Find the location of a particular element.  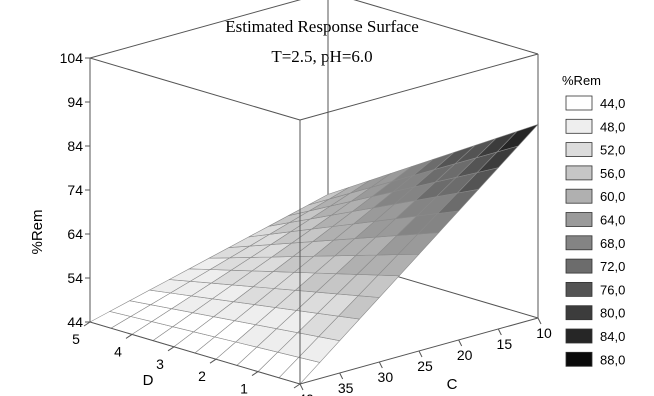

x-tick-label: 15 is located at coordinates (505, 344).